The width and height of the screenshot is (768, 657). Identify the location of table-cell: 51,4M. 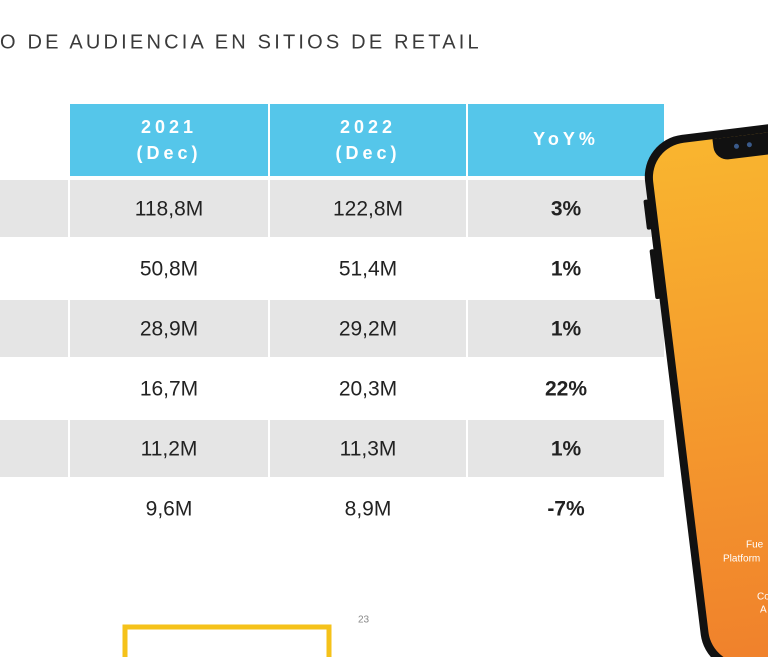
(368, 269).